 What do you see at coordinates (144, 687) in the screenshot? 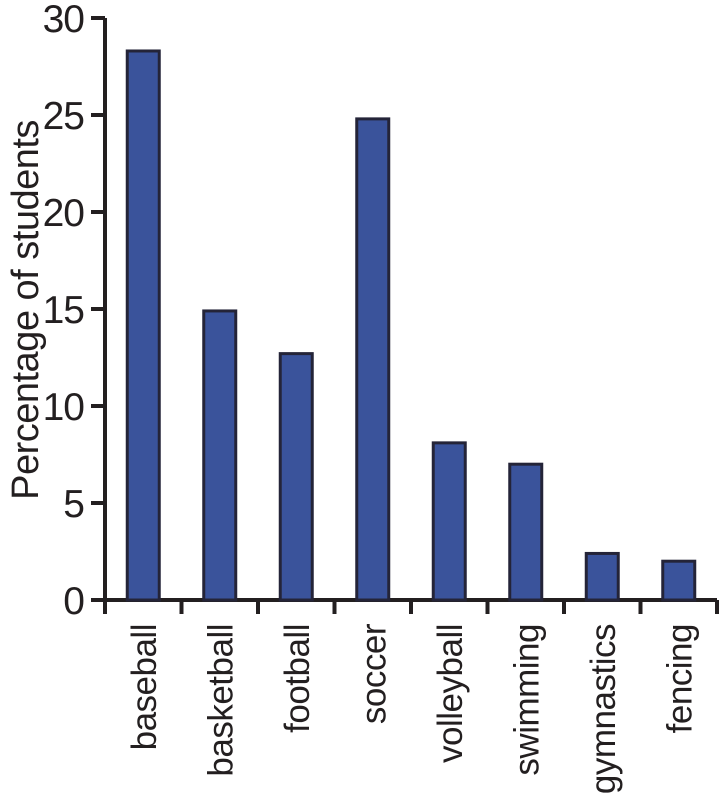
I see `x-category-label: baseball` at bounding box center [144, 687].